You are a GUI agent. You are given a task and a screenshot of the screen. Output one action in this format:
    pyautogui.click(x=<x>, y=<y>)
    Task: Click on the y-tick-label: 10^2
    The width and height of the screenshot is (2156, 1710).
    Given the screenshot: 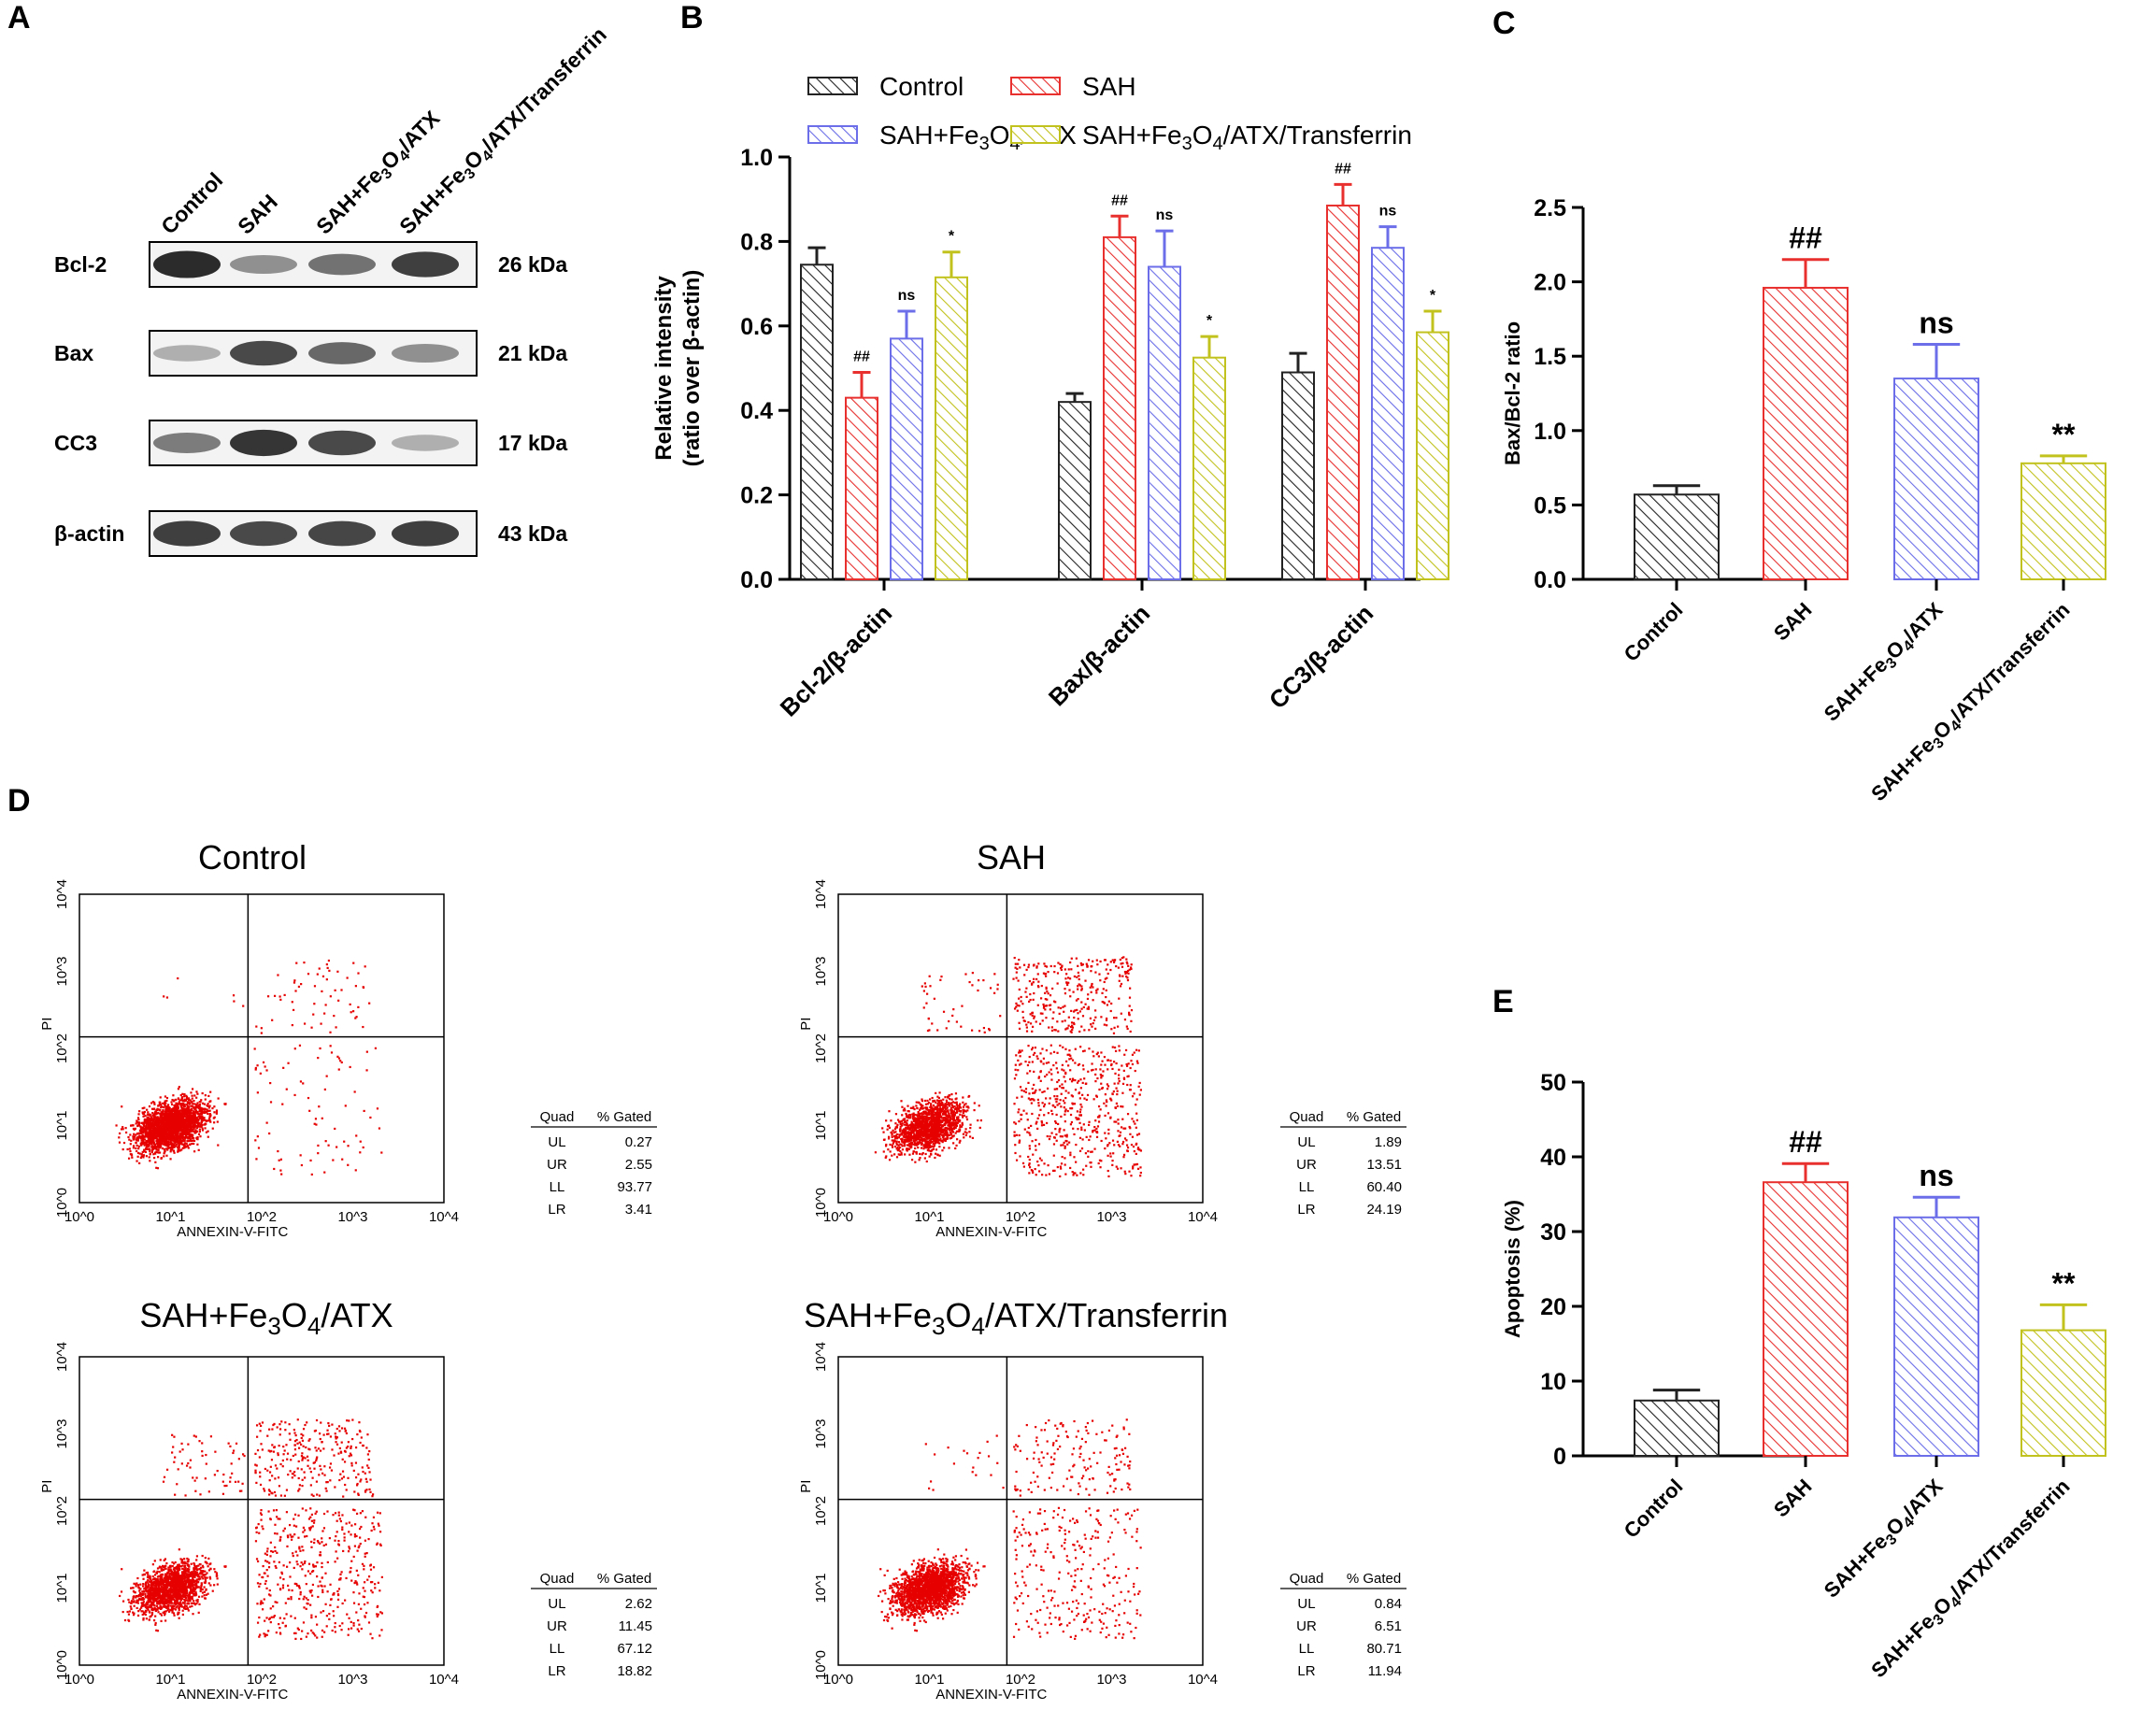 What is the action you would take?
    pyautogui.click(x=62, y=1048)
    